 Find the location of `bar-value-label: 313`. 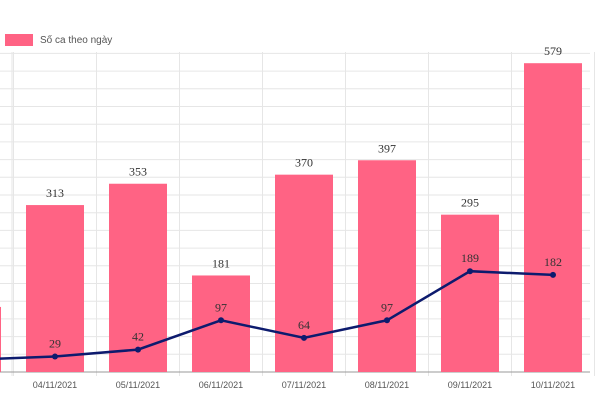

bar-value-label: 313 is located at coordinates (55, 193).